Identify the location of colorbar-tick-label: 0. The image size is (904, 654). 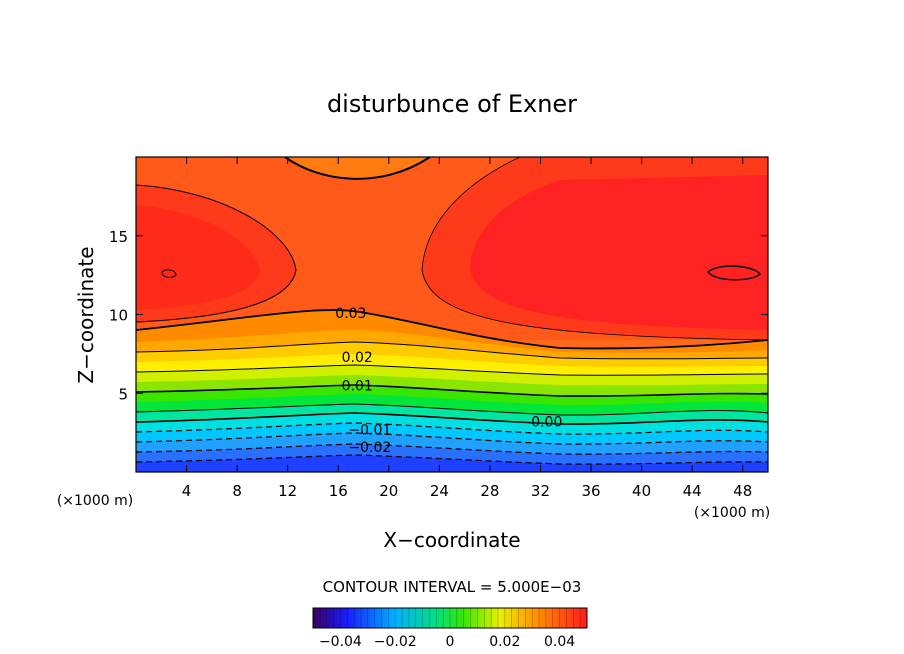
(450, 642).